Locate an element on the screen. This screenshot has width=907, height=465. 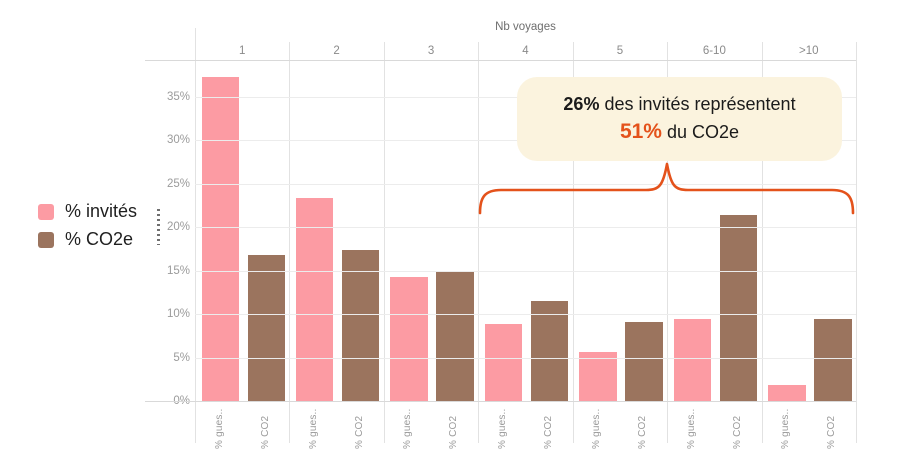
bar-axis-label-invites-1: % gues.. is located at coordinates (219, 428).